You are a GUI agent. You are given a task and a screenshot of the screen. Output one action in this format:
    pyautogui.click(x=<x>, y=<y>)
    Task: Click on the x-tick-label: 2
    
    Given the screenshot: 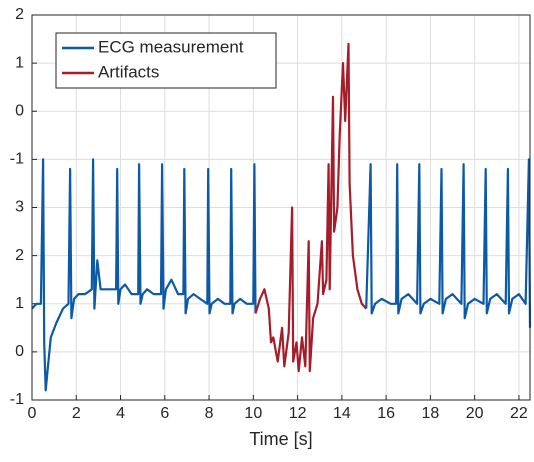 What is the action you would take?
    pyautogui.click(x=76, y=413)
    